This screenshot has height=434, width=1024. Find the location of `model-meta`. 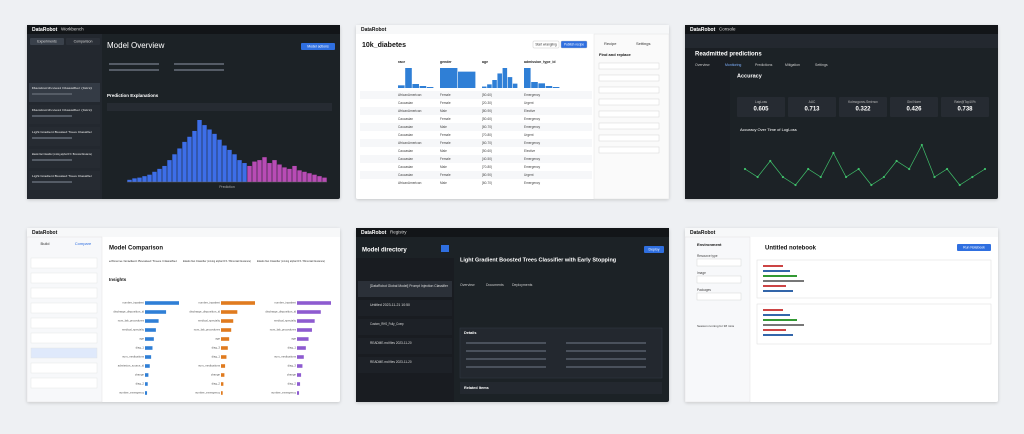

model-meta is located at coordinates (52, 182).